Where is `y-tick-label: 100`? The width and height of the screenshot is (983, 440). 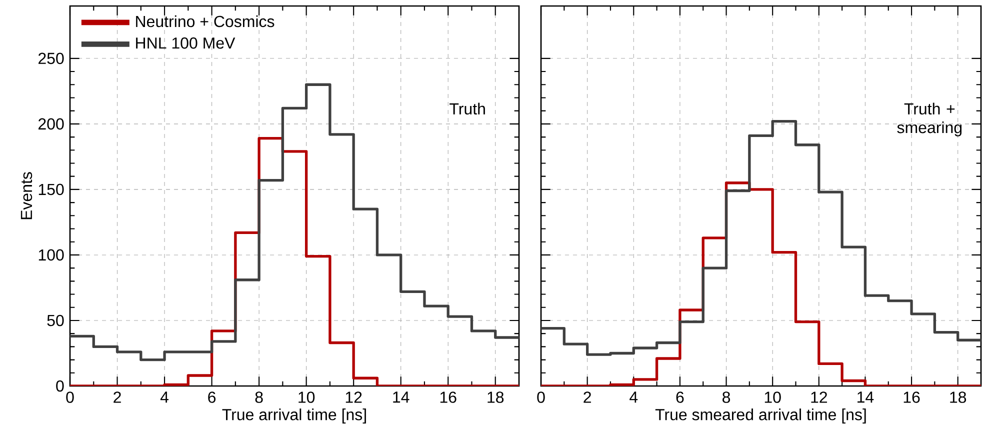
y-tick-label: 100 is located at coordinates (51, 255).